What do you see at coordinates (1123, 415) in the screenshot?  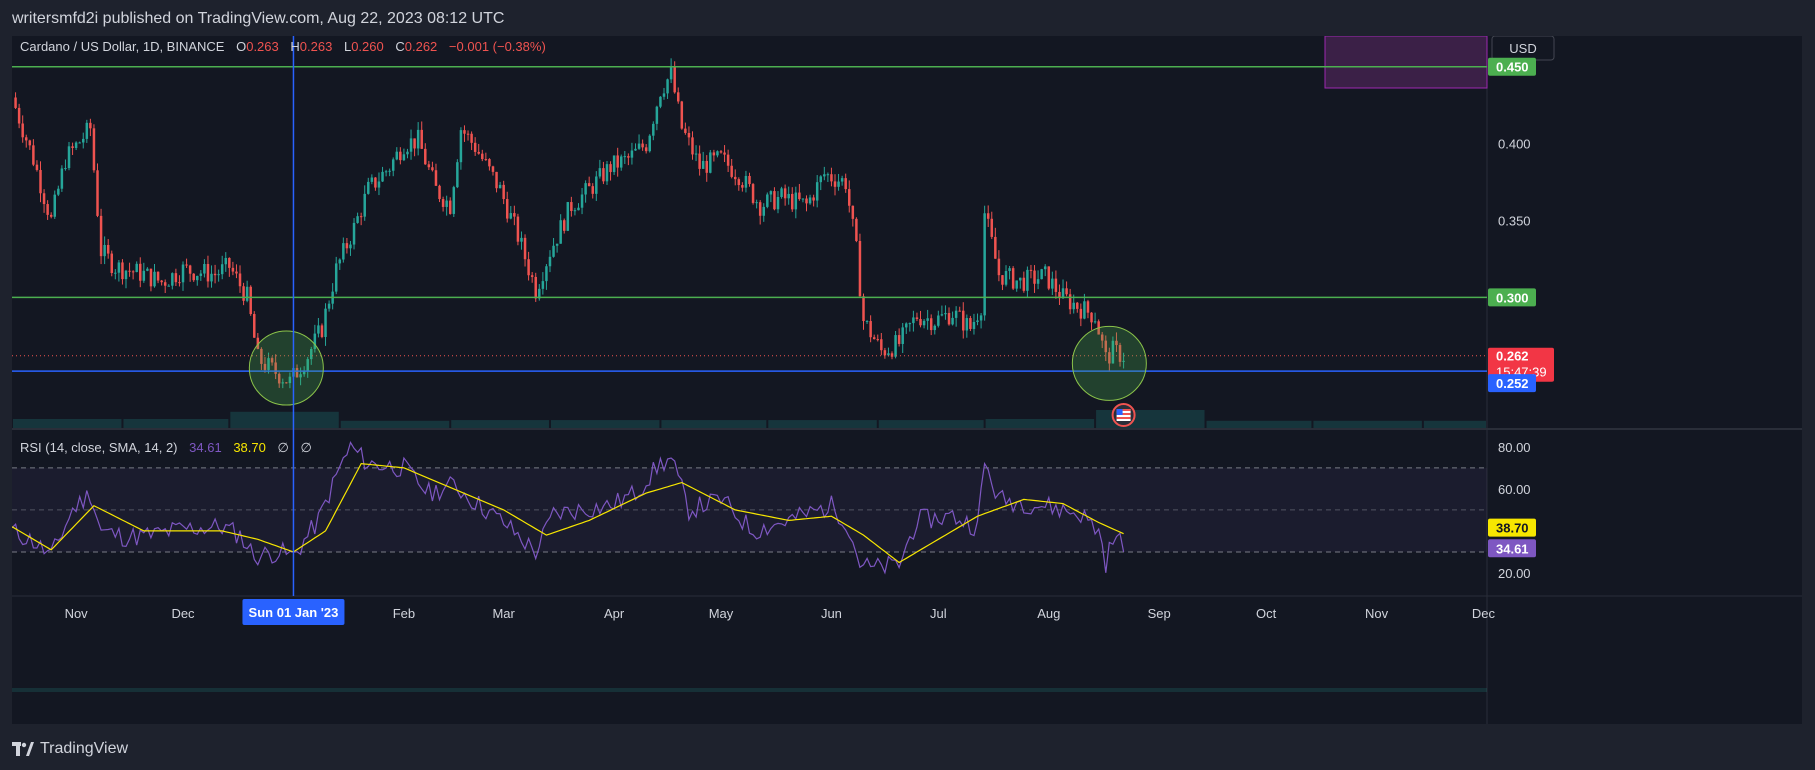 I see `us-flag-icon` at bounding box center [1123, 415].